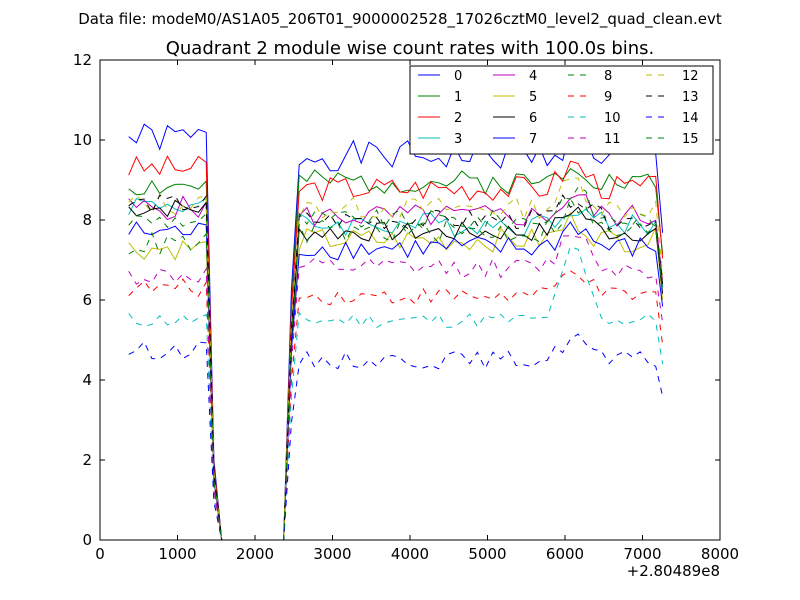 Image resolution: width=800 pixels, height=600 pixels. What do you see at coordinates (82, 60) in the screenshot?
I see `y-tick-label: 12` at bounding box center [82, 60].